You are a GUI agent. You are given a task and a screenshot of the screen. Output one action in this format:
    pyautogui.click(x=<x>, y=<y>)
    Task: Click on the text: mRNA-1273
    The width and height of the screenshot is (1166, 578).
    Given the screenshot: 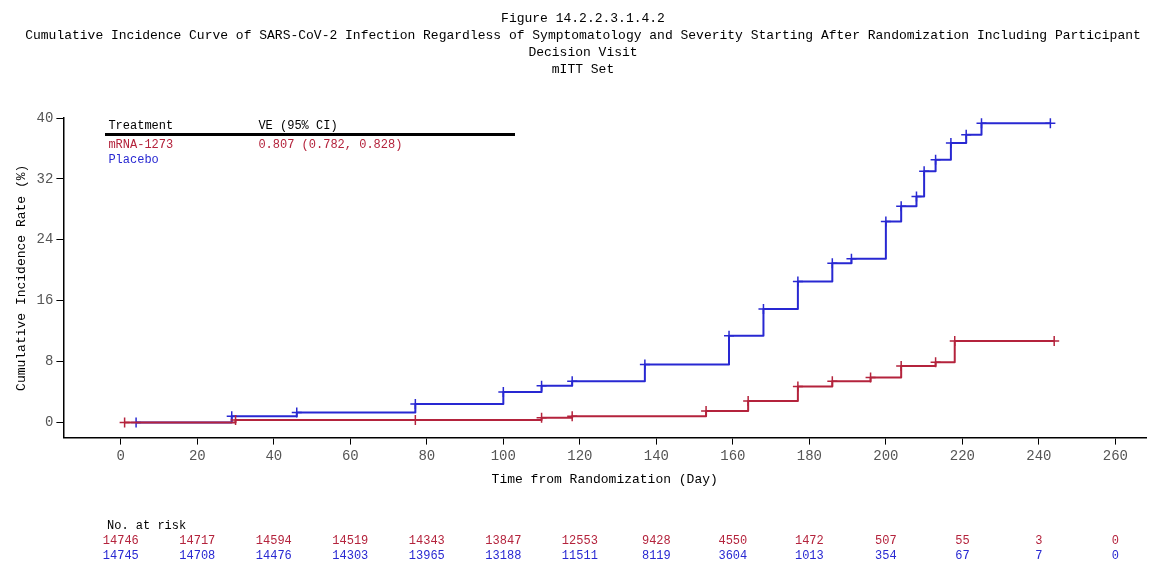 What is the action you would take?
    pyautogui.click(x=141, y=145)
    